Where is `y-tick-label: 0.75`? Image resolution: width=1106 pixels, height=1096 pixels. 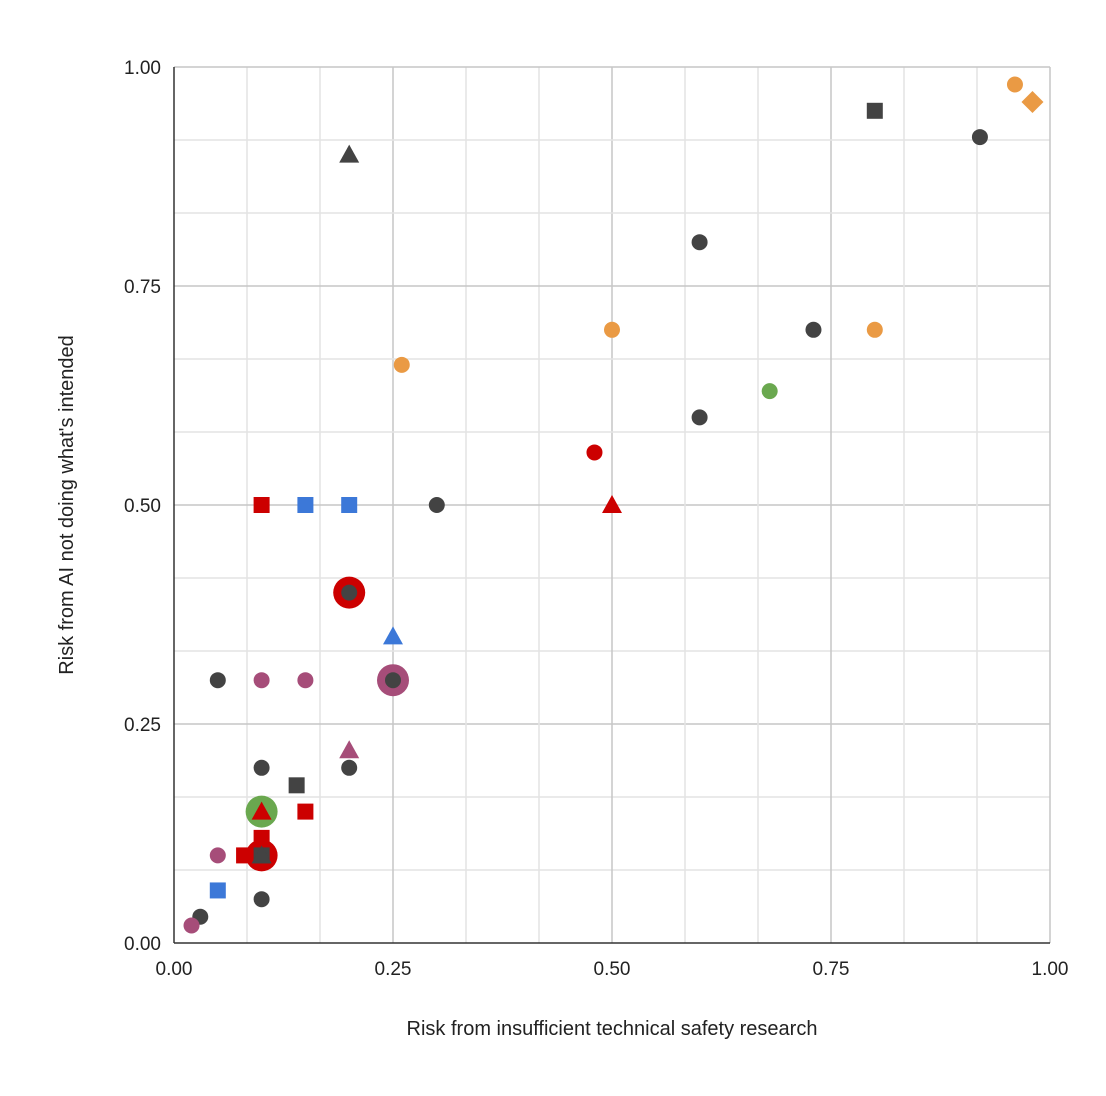
y-tick-label: 0.75 is located at coordinates (142, 287).